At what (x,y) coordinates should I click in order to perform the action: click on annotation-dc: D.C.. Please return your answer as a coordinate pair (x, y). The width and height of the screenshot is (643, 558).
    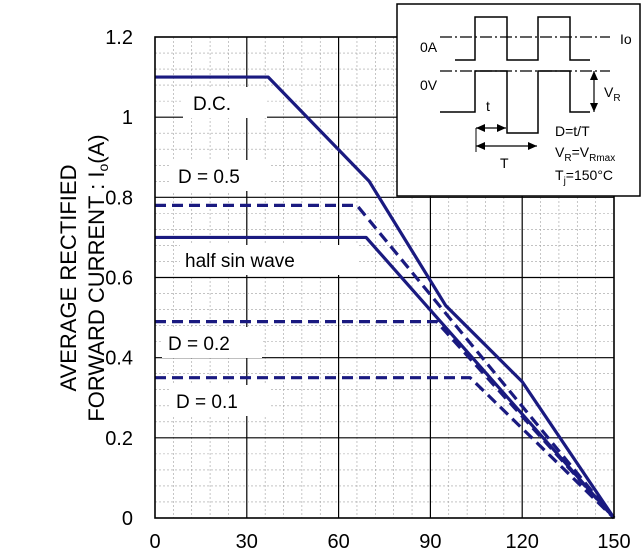
    Looking at the image, I should click on (225, 102).